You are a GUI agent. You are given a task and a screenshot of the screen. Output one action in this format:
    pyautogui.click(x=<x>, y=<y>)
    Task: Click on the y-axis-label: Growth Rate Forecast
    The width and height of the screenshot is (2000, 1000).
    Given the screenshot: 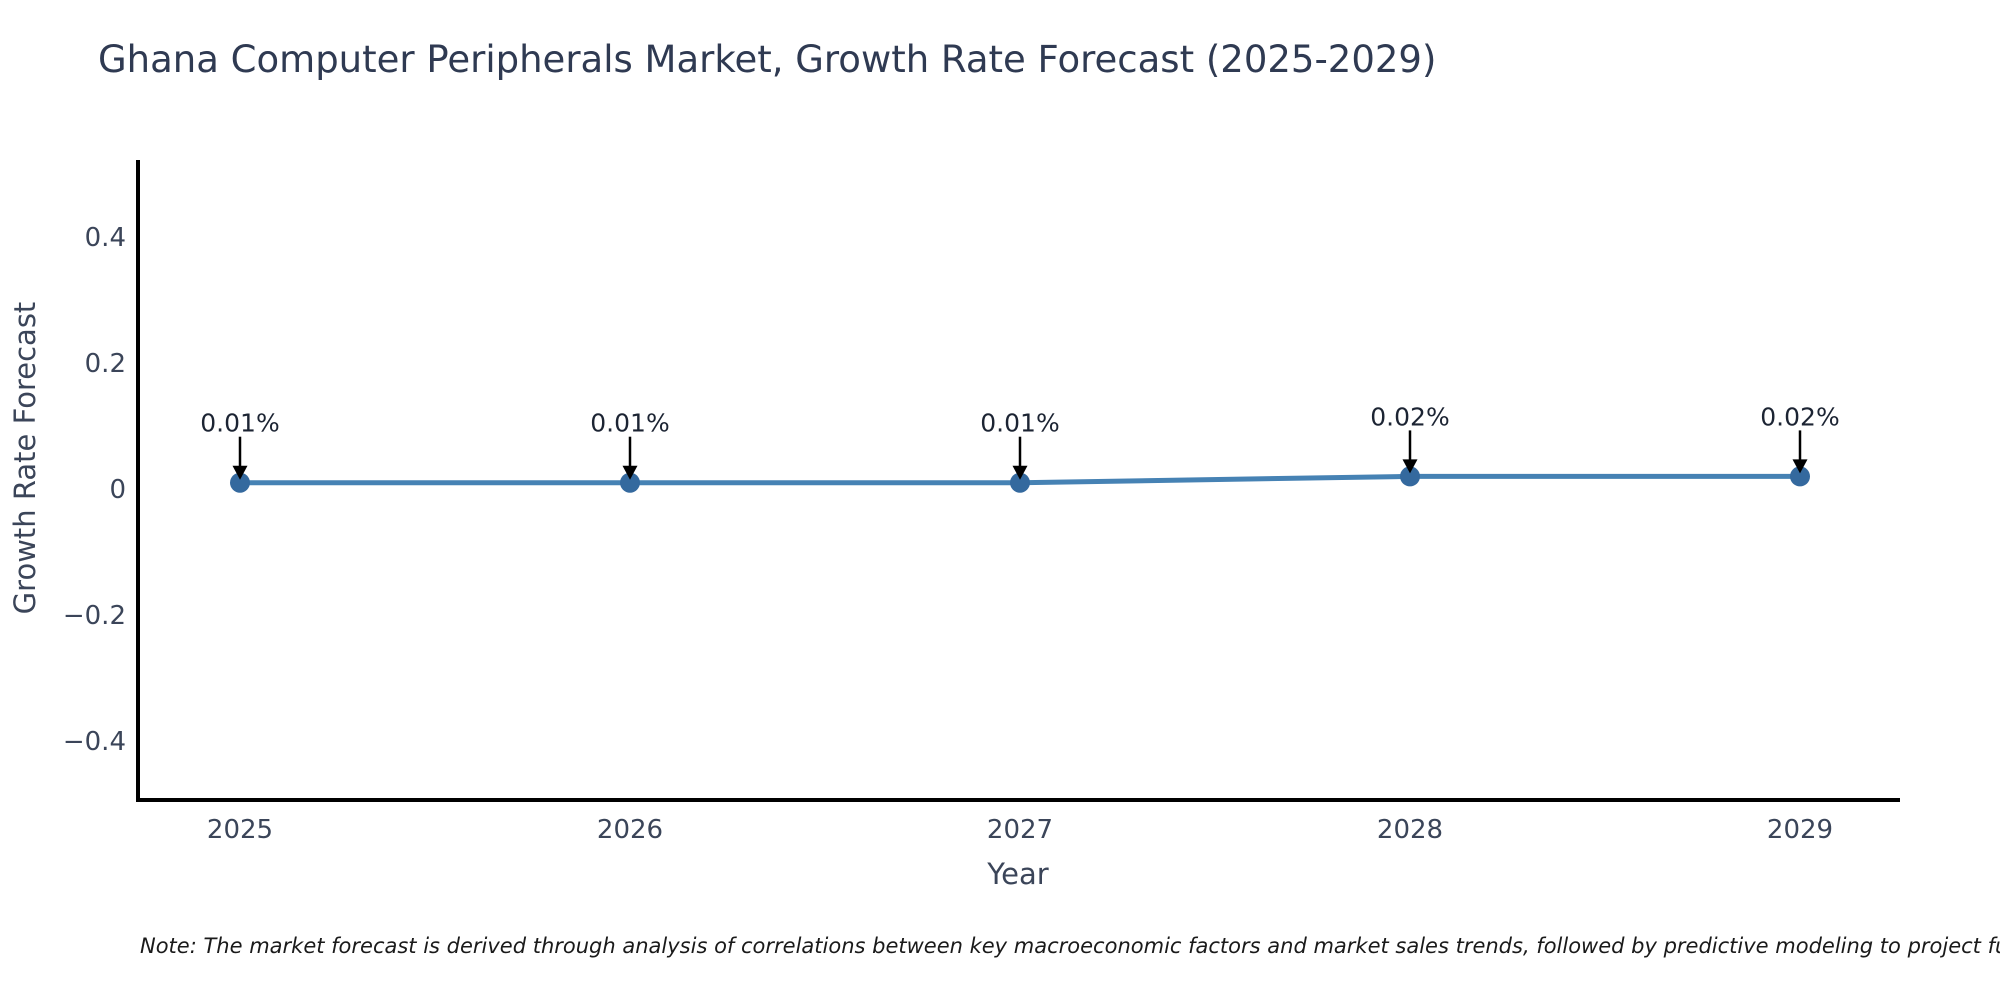 What is the action you would take?
    pyautogui.click(x=25, y=458)
    